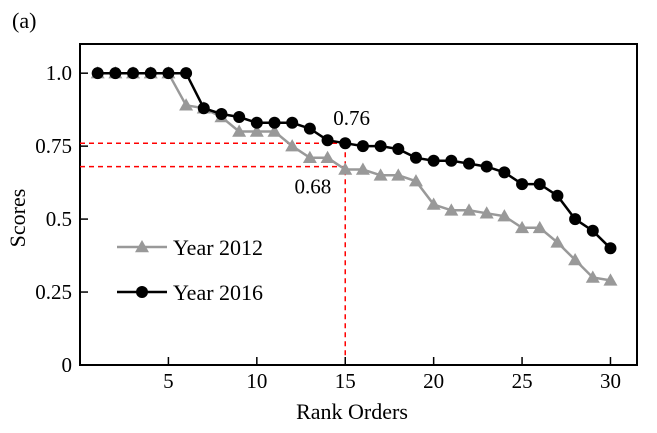  I want to click on y-tick-label: 1.0, so click(59, 73).